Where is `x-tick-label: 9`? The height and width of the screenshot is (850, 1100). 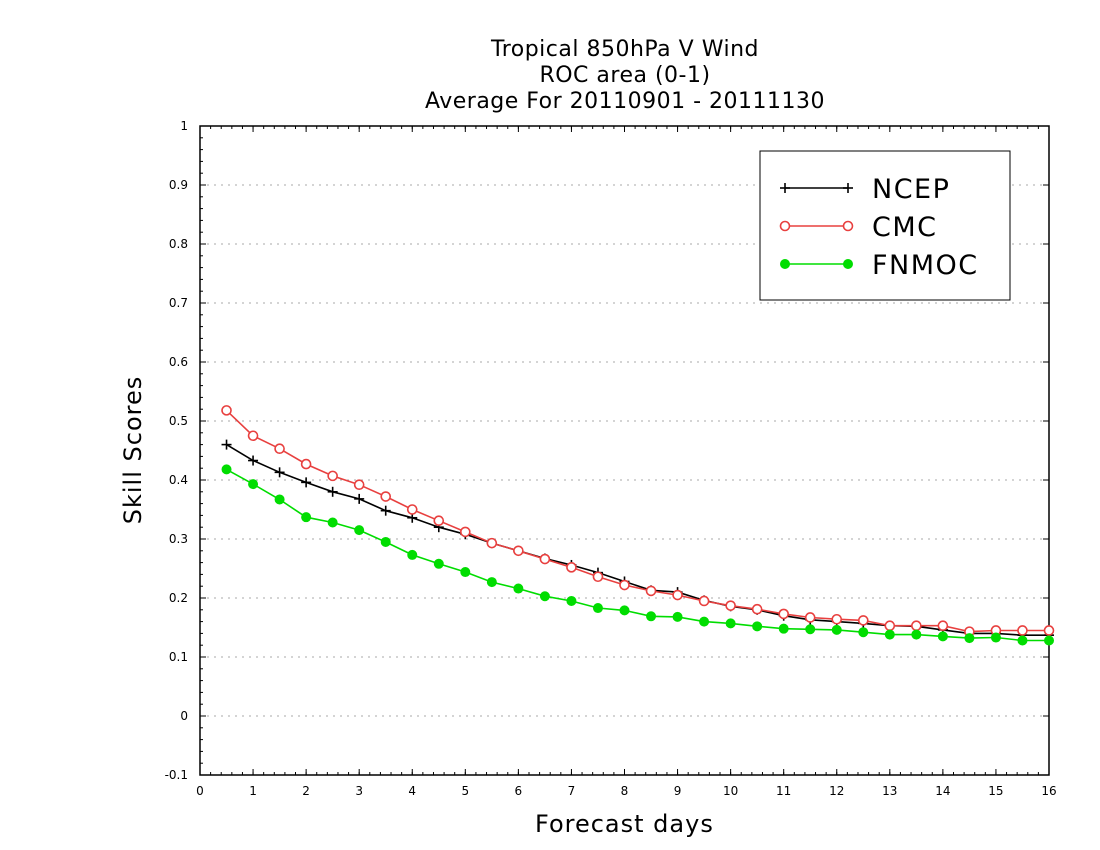 x-tick-label: 9 is located at coordinates (678, 791).